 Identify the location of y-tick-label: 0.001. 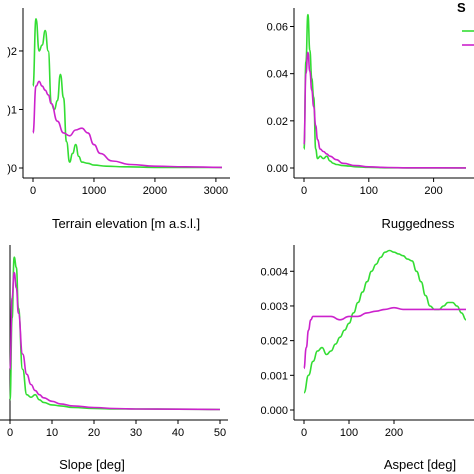
(274, 376).